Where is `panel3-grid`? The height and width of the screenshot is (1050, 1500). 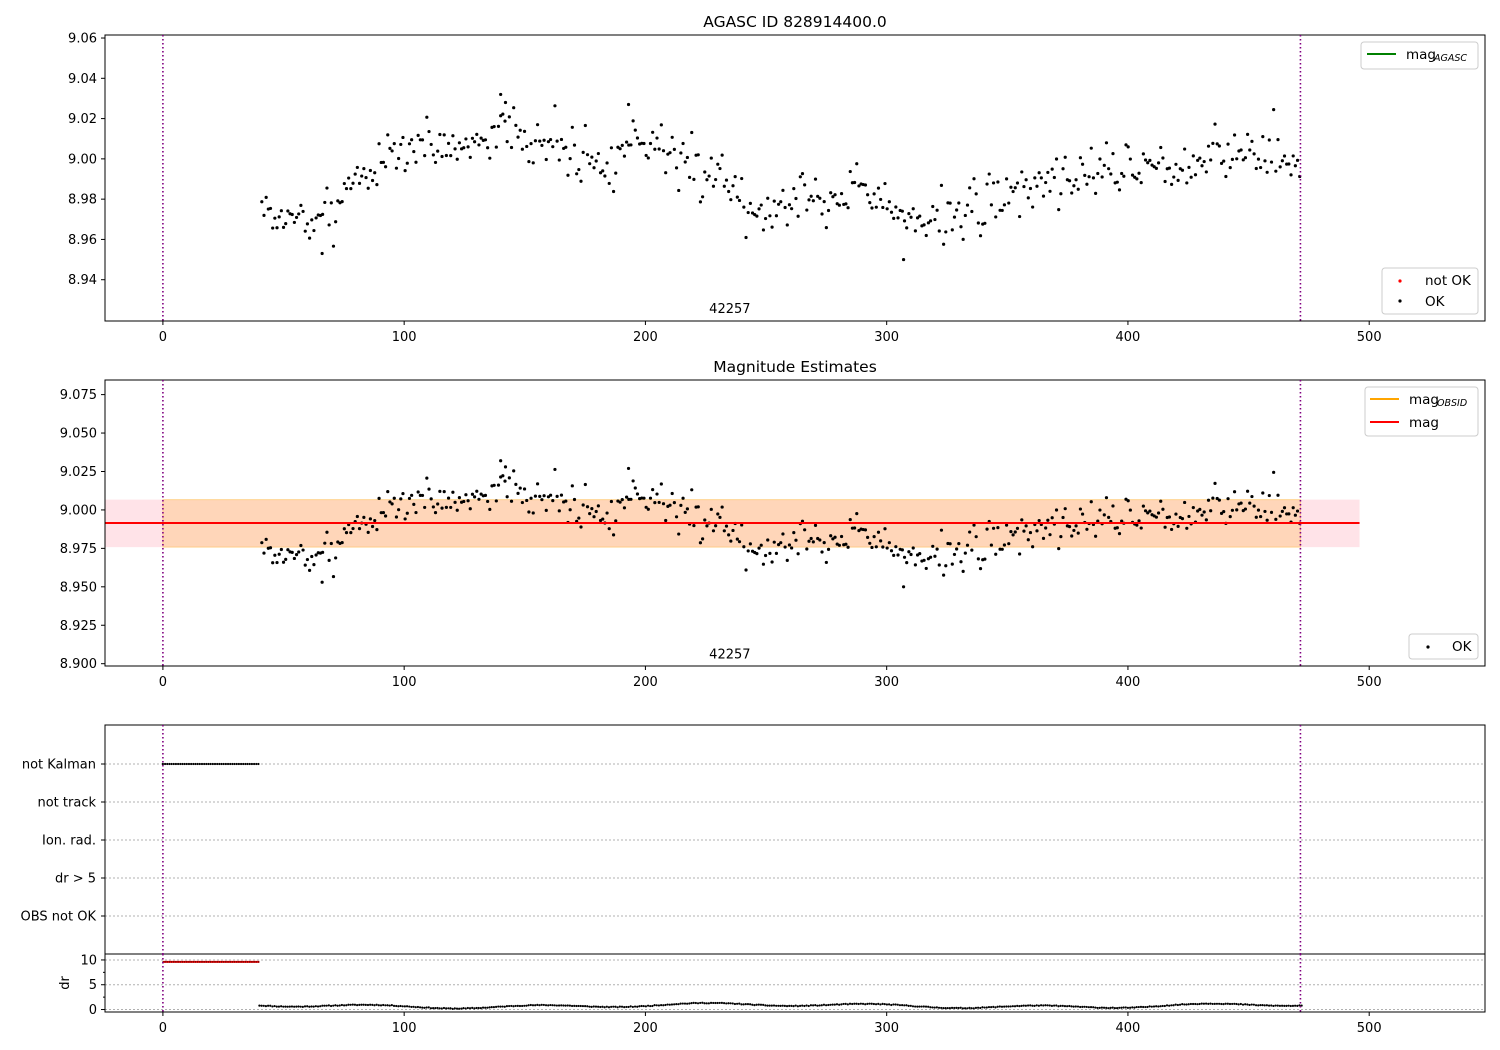
panel3-grid is located at coordinates (795, 840).